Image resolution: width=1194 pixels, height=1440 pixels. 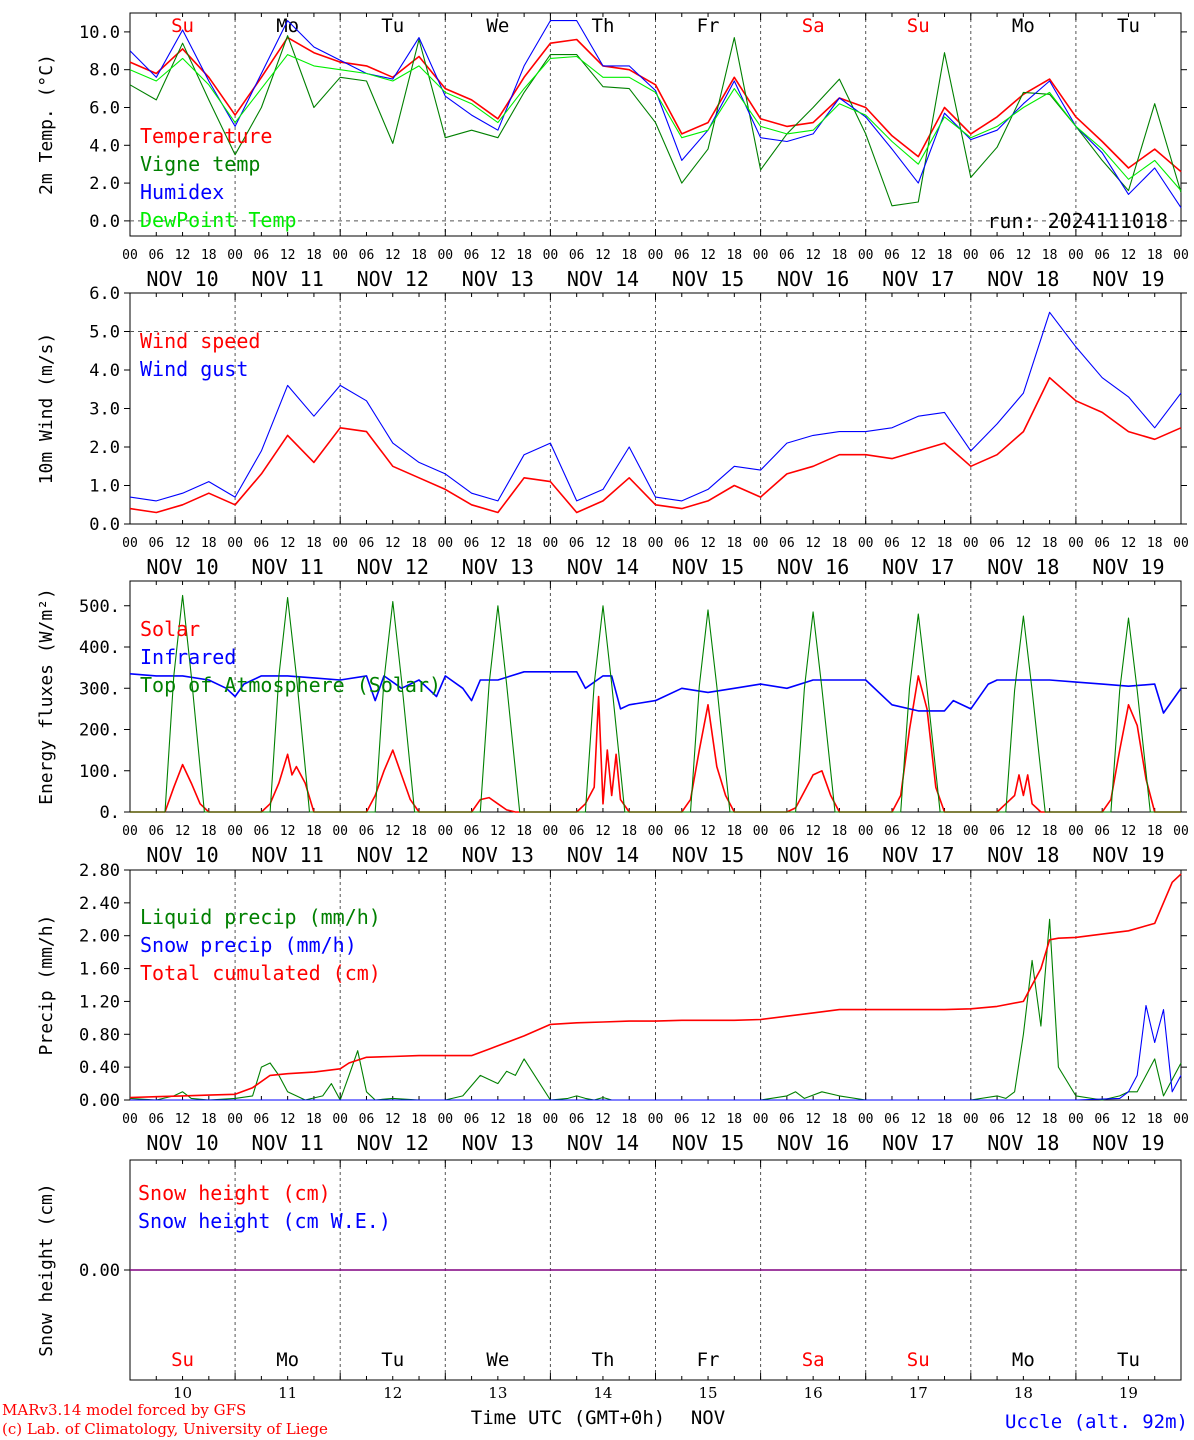 I want to click on legend-entry: DewPoint Temp, so click(x=218, y=220).